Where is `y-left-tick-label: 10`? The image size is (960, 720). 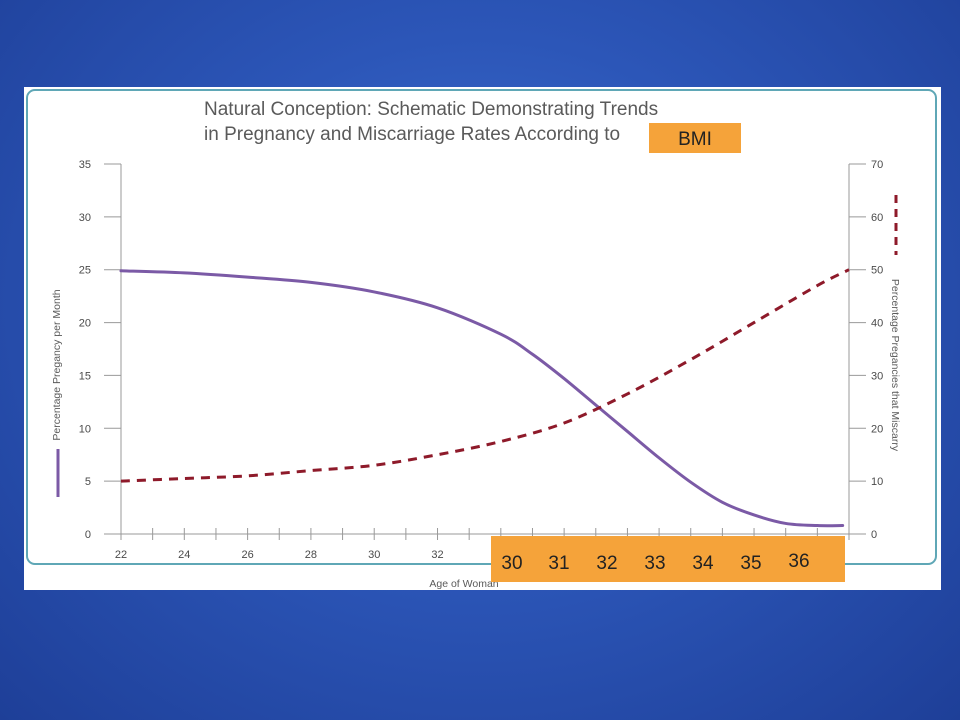 y-left-tick-label: 10 is located at coordinates (85, 429).